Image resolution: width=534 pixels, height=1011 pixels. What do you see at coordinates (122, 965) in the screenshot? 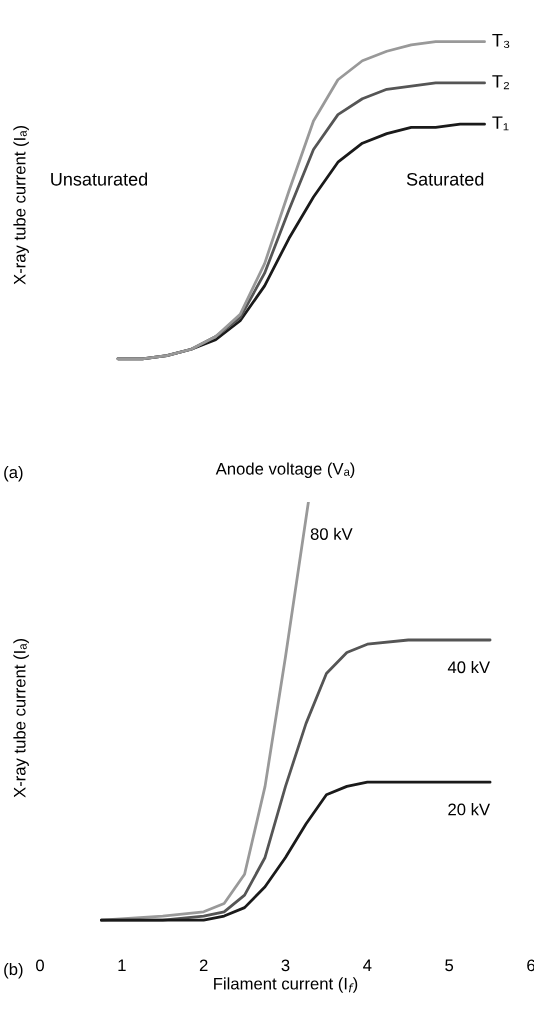
I see `x-tick-label: 1` at bounding box center [122, 965].